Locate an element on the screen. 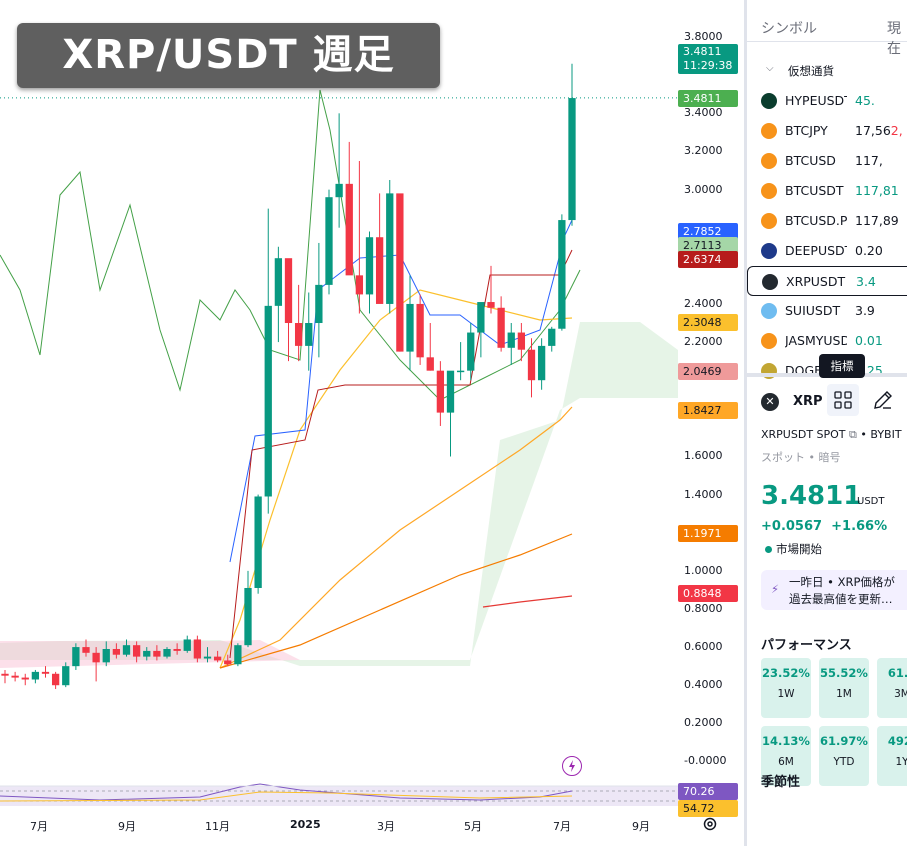 The height and width of the screenshot is (846, 907). watchlist-price: 0.20 is located at coordinates (869, 250).